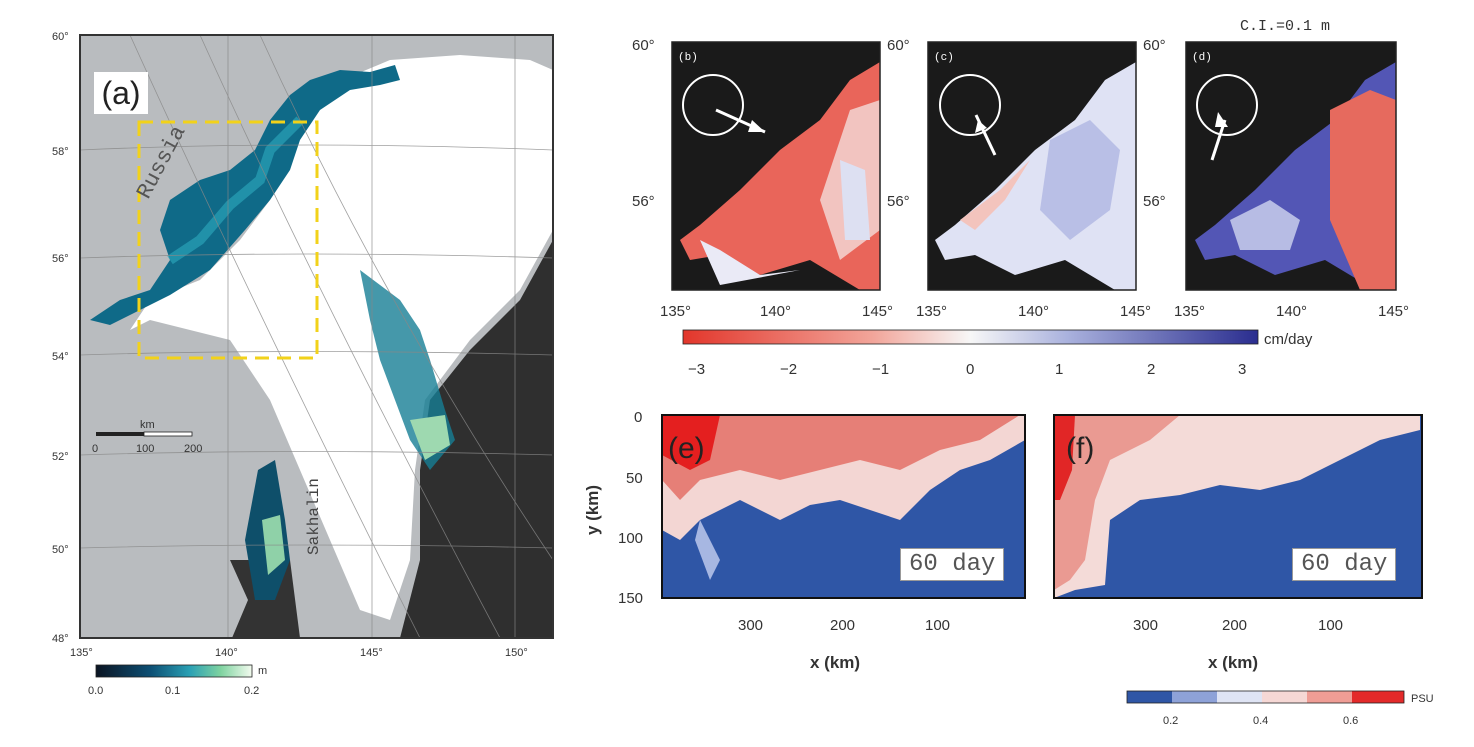 This screenshot has height=747, width=1474. Describe the element at coordinates (60, 37) in the screenshot. I see `lat-label-60: 60°` at that location.